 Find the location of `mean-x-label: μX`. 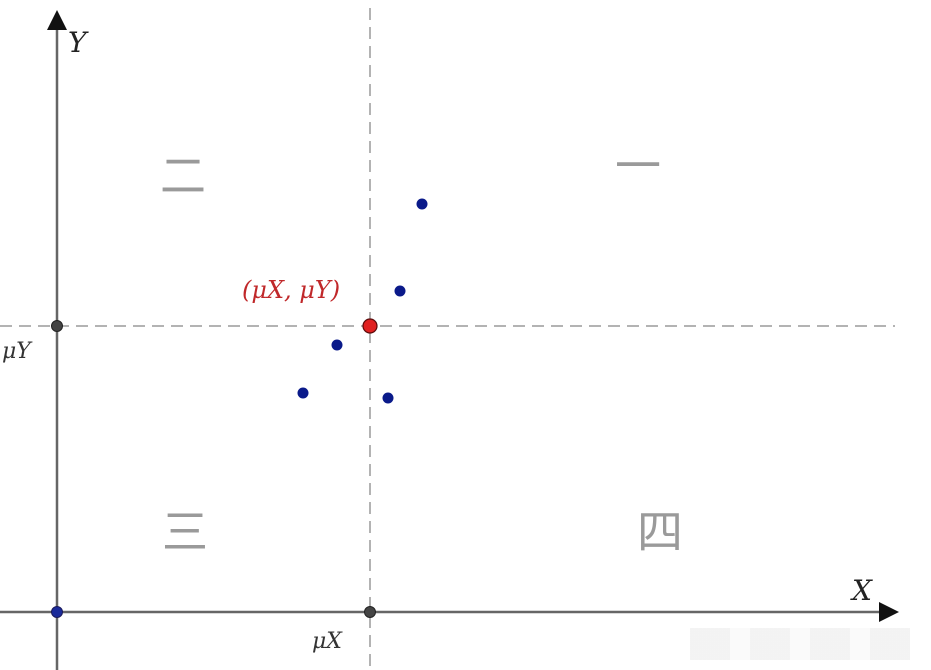

mean-x-label: μX is located at coordinates (327, 641).